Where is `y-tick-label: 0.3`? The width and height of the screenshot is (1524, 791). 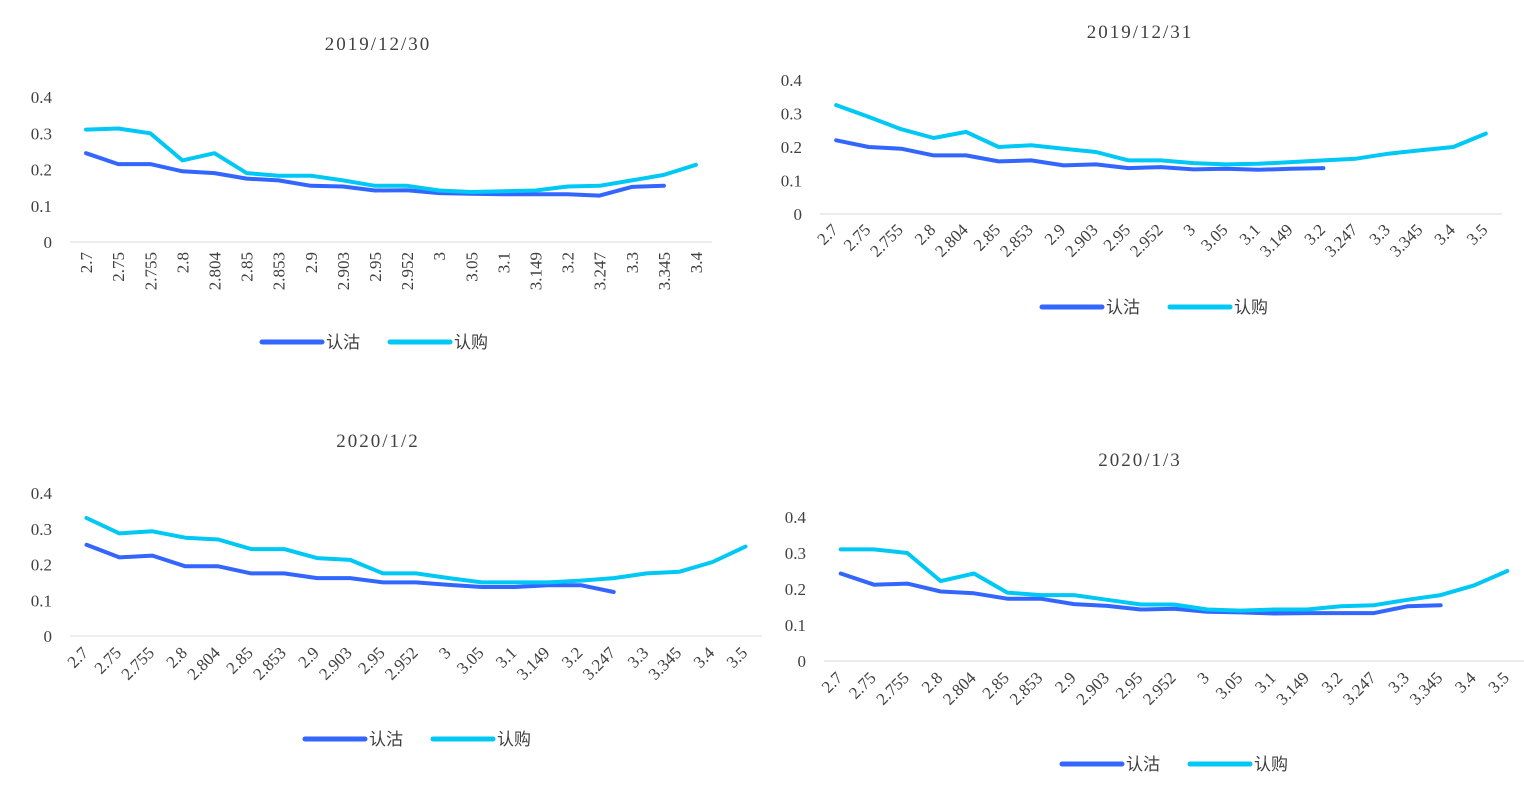 y-tick-label: 0.3 is located at coordinates (41, 529).